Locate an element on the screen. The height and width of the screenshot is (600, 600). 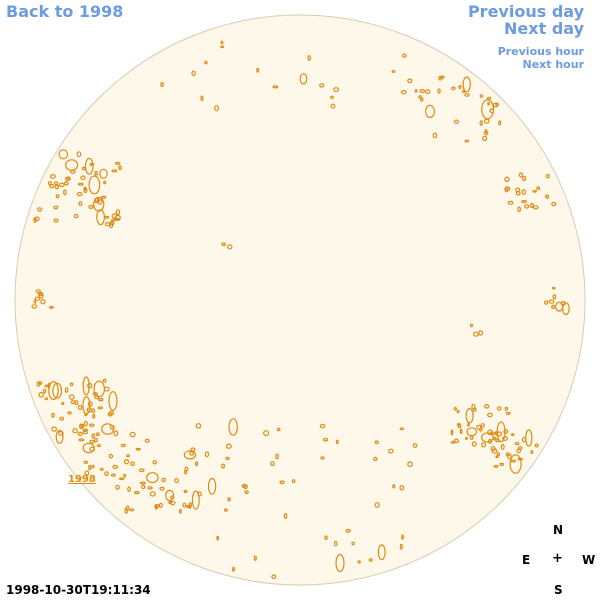
previous-day-link: Previous day is located at coordinates (525, 11).